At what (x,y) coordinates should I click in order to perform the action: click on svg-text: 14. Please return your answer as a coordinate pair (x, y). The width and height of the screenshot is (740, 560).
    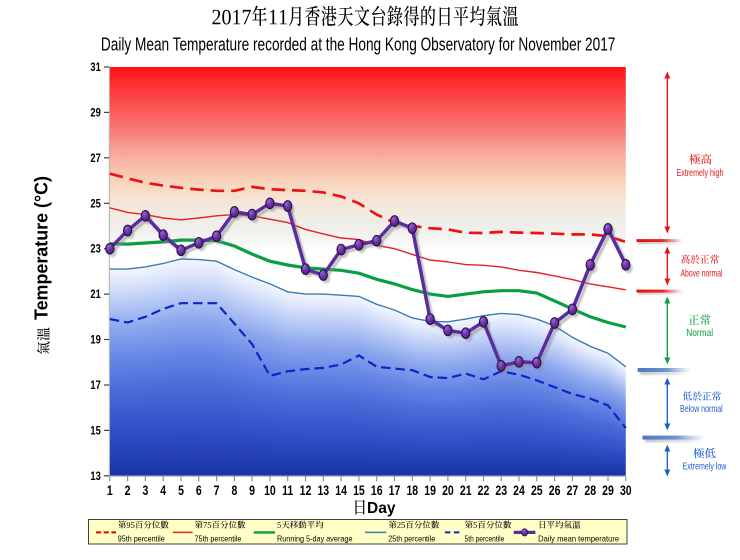
    Looking at the image, I should click on (341, 490).